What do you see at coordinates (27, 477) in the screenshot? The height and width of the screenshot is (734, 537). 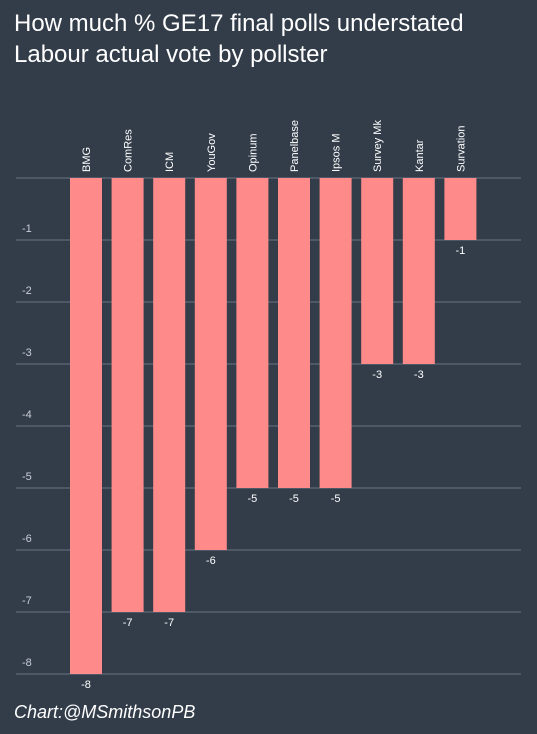 I see `y-tick-label: -5` at bounding box center [27, 477].